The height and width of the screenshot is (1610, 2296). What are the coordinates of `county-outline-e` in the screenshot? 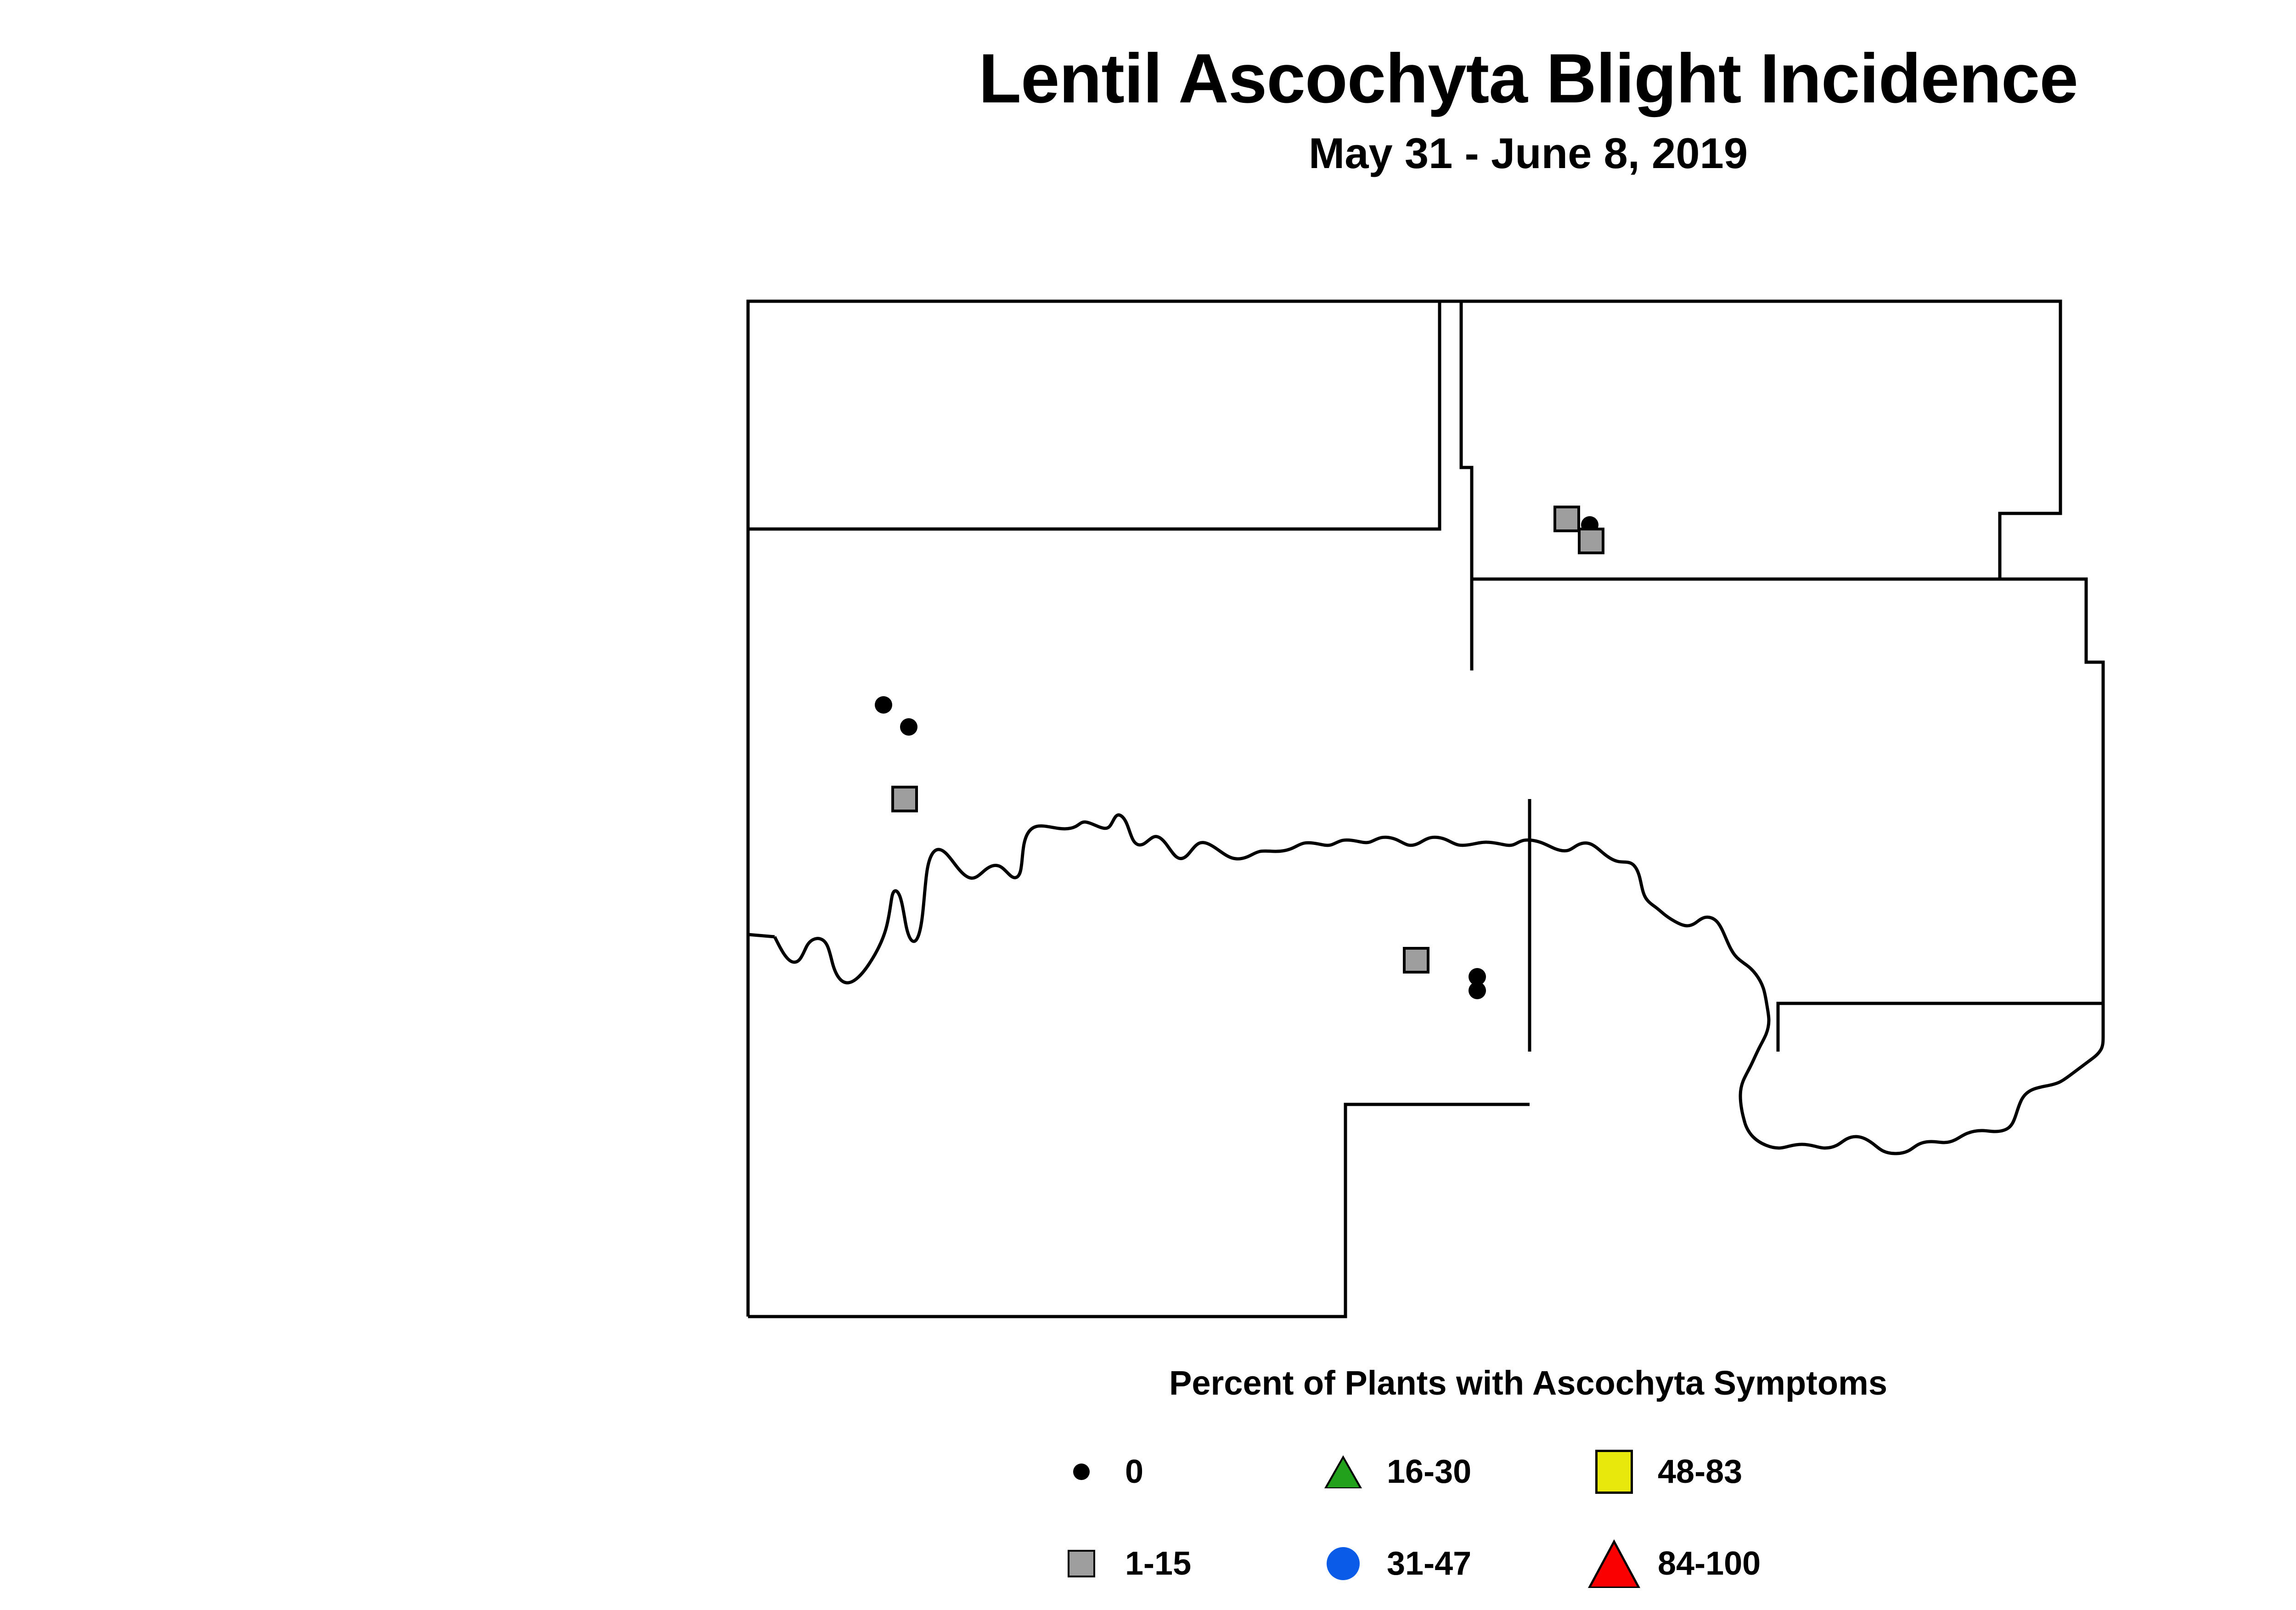 It's located at (1766, 546).